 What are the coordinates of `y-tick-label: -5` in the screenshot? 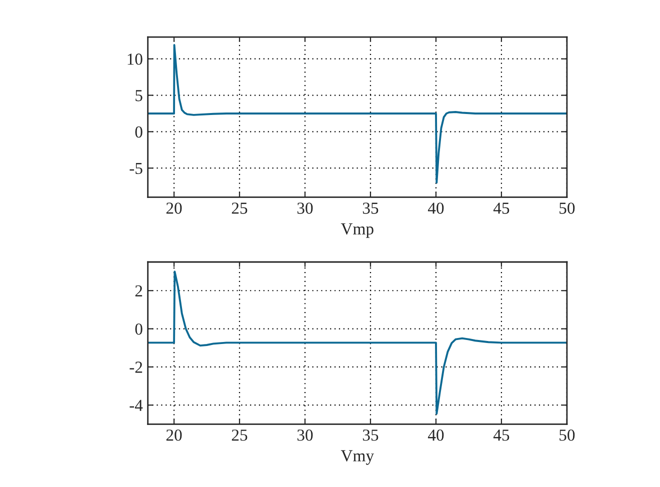 It's located at (136, 168).